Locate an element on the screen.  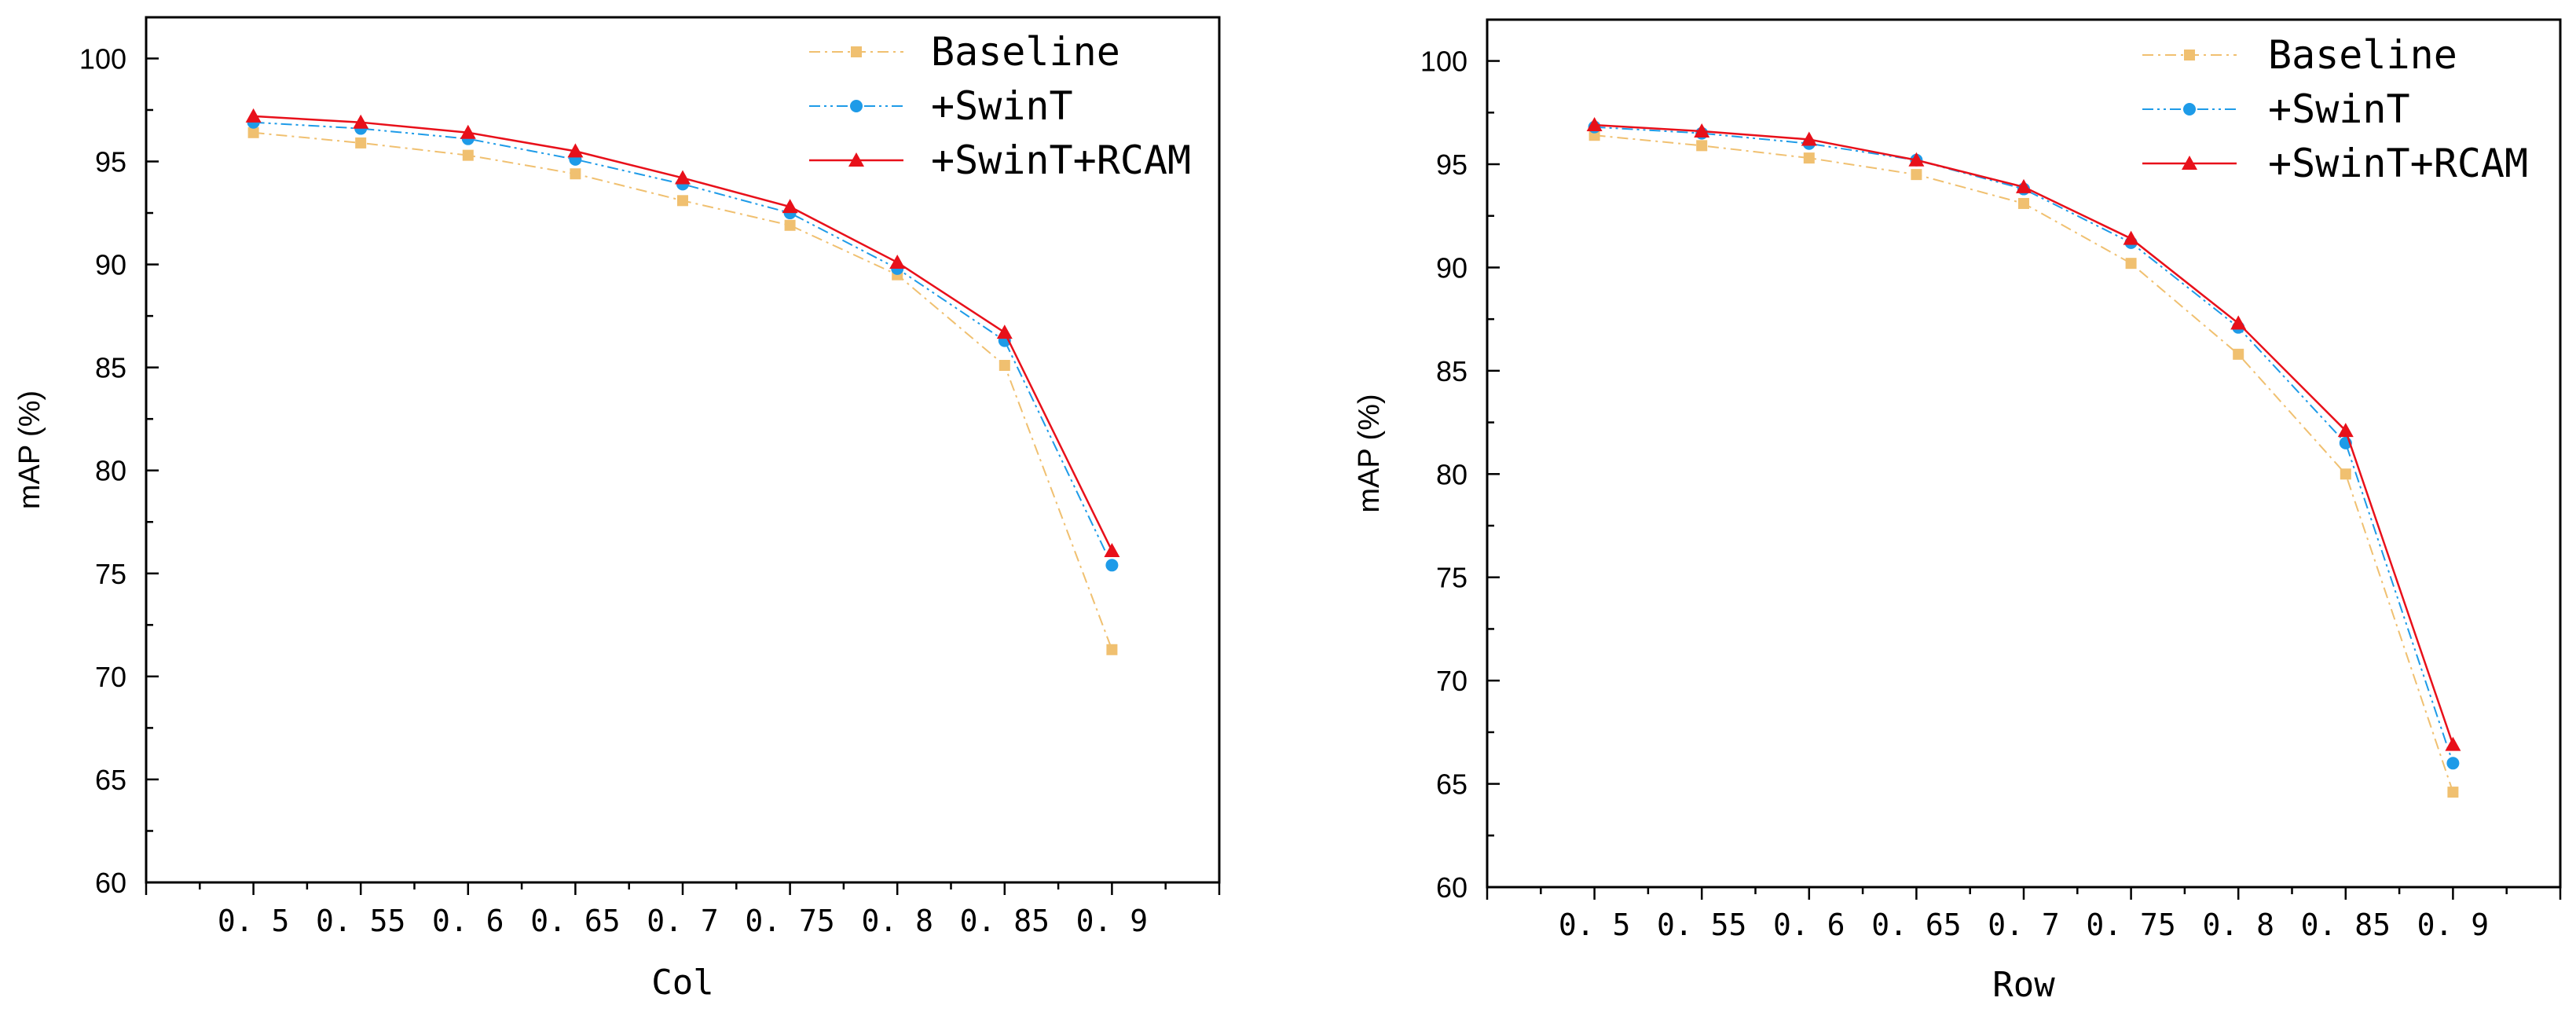
x-axis-title: Col is located at coordinates (682, 983).